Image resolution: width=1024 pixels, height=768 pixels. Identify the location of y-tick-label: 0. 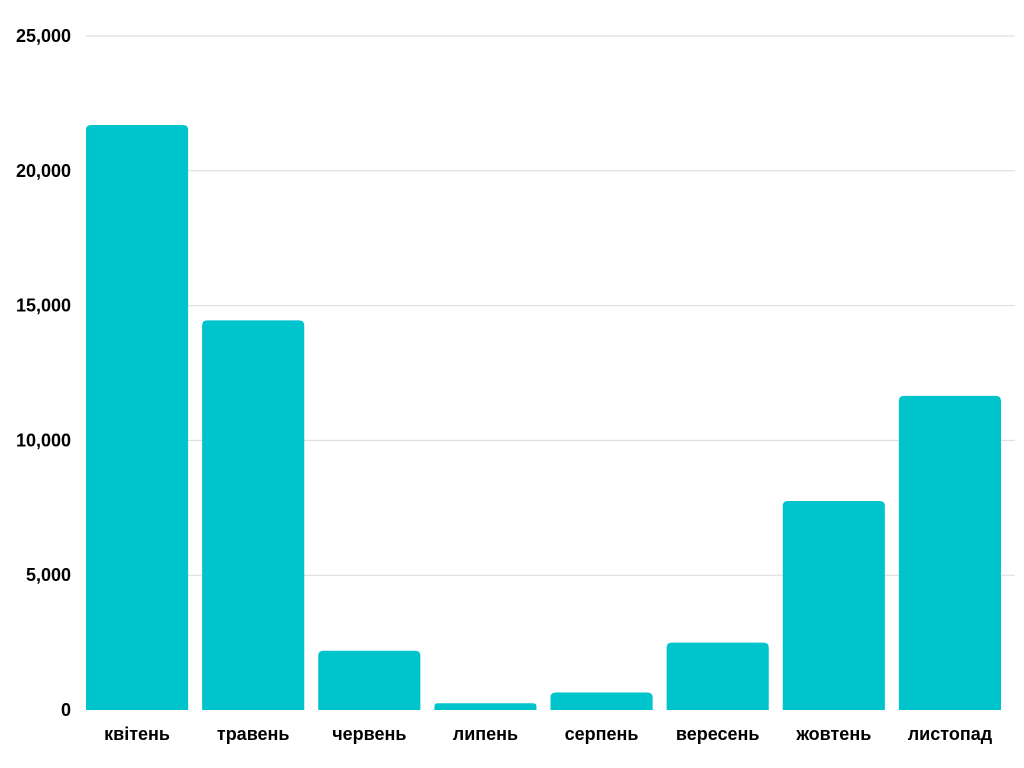
(66, 710).